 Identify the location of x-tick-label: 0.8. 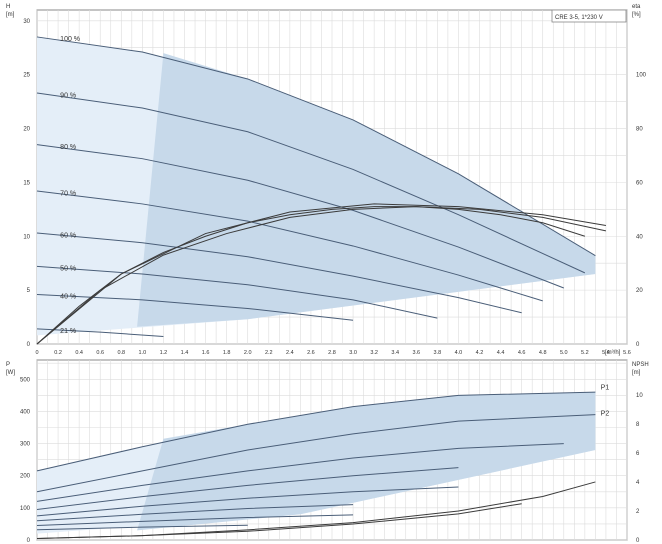
(121, 353).